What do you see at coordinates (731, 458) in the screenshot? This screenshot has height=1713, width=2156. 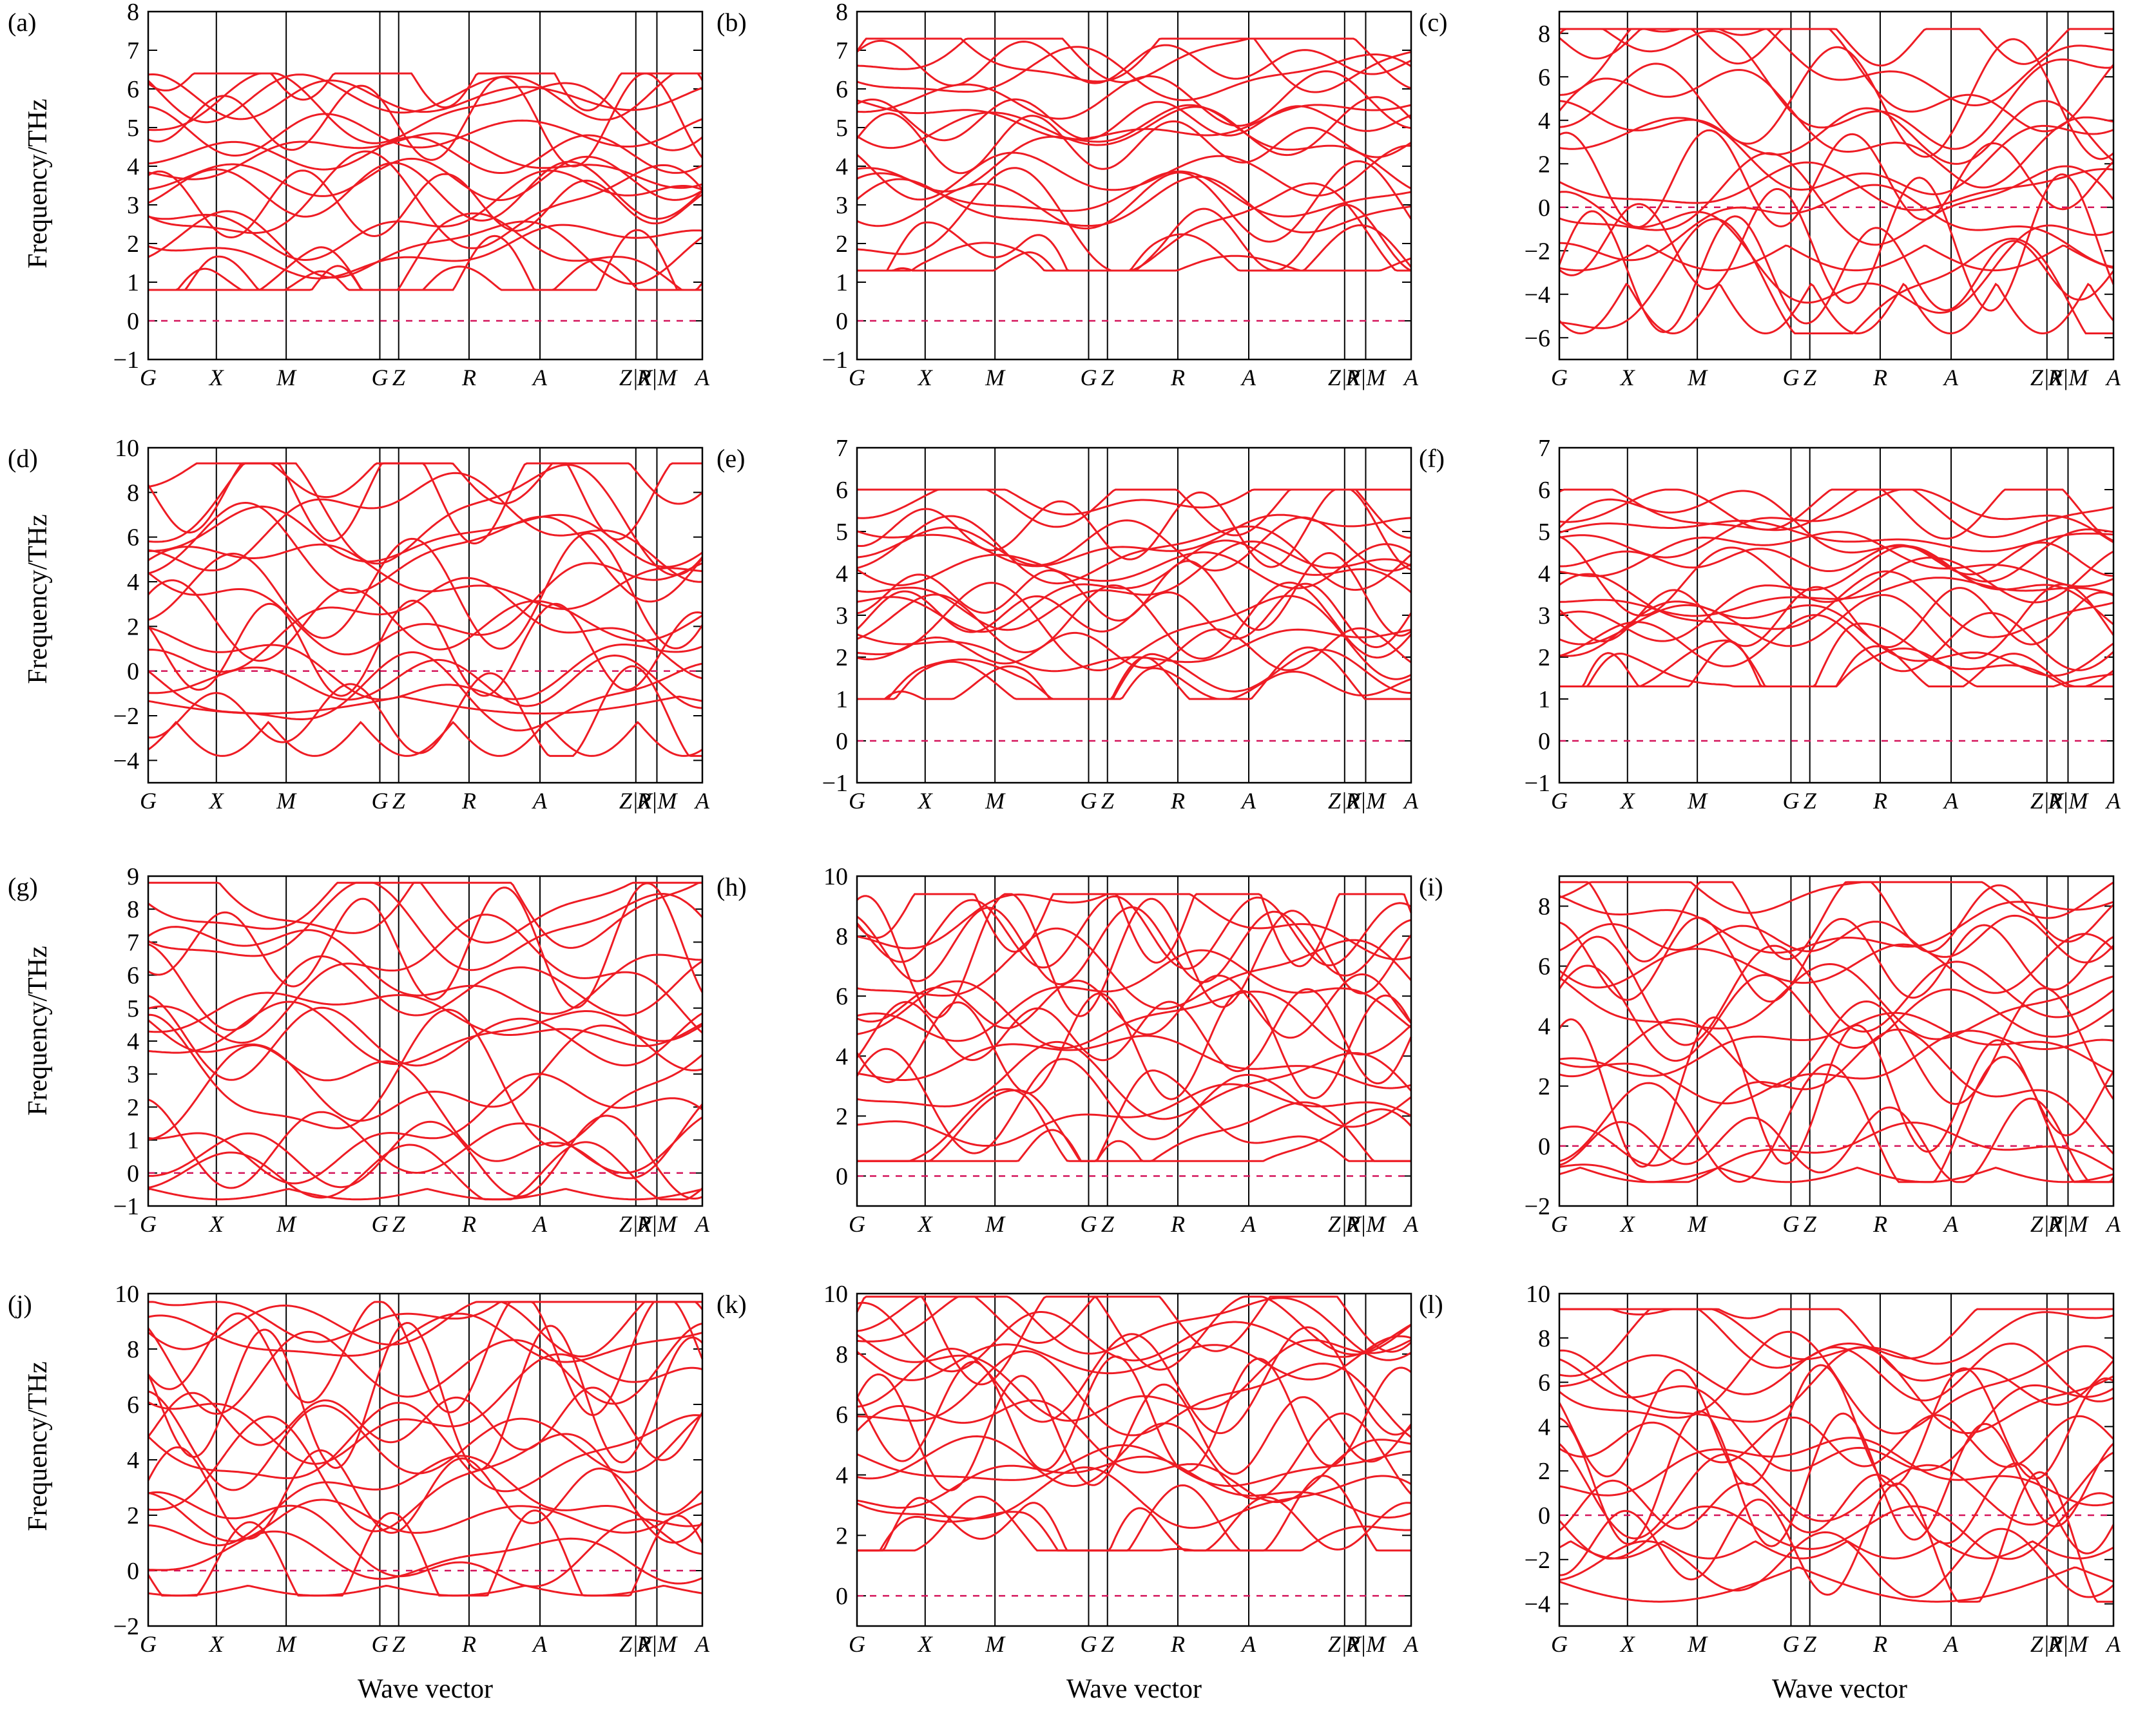 I see `panel-label: (e)` at bounding box center [731, 458].